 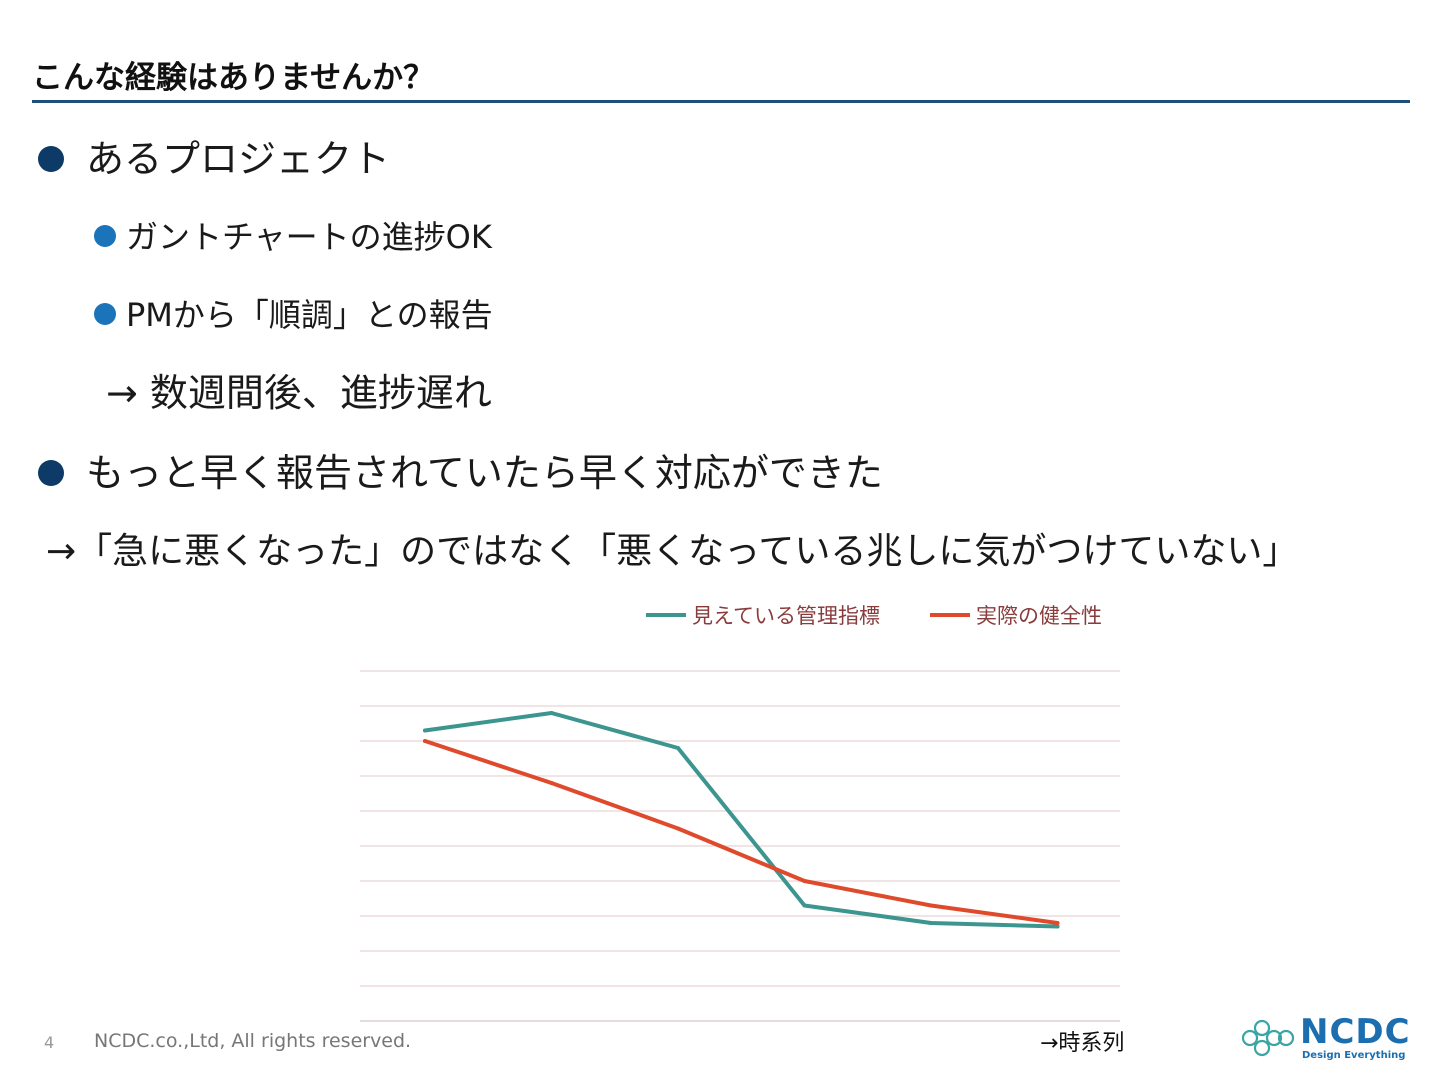 I want to click on bullet-early-report: もっと早く報告されていたら早く対応ができた, so click(x=460, y=469).